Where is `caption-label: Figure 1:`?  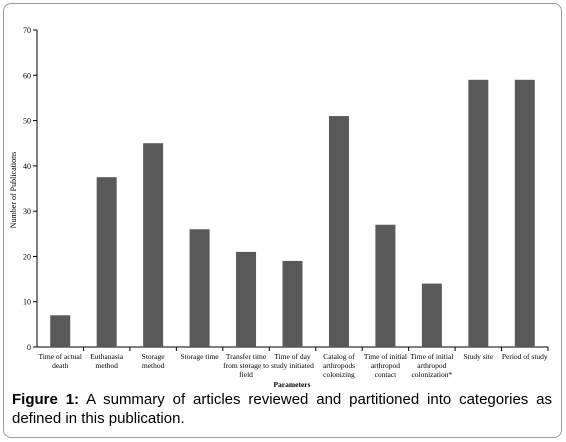 caption-label: Figure 1: is located at coordinates (46, 399).